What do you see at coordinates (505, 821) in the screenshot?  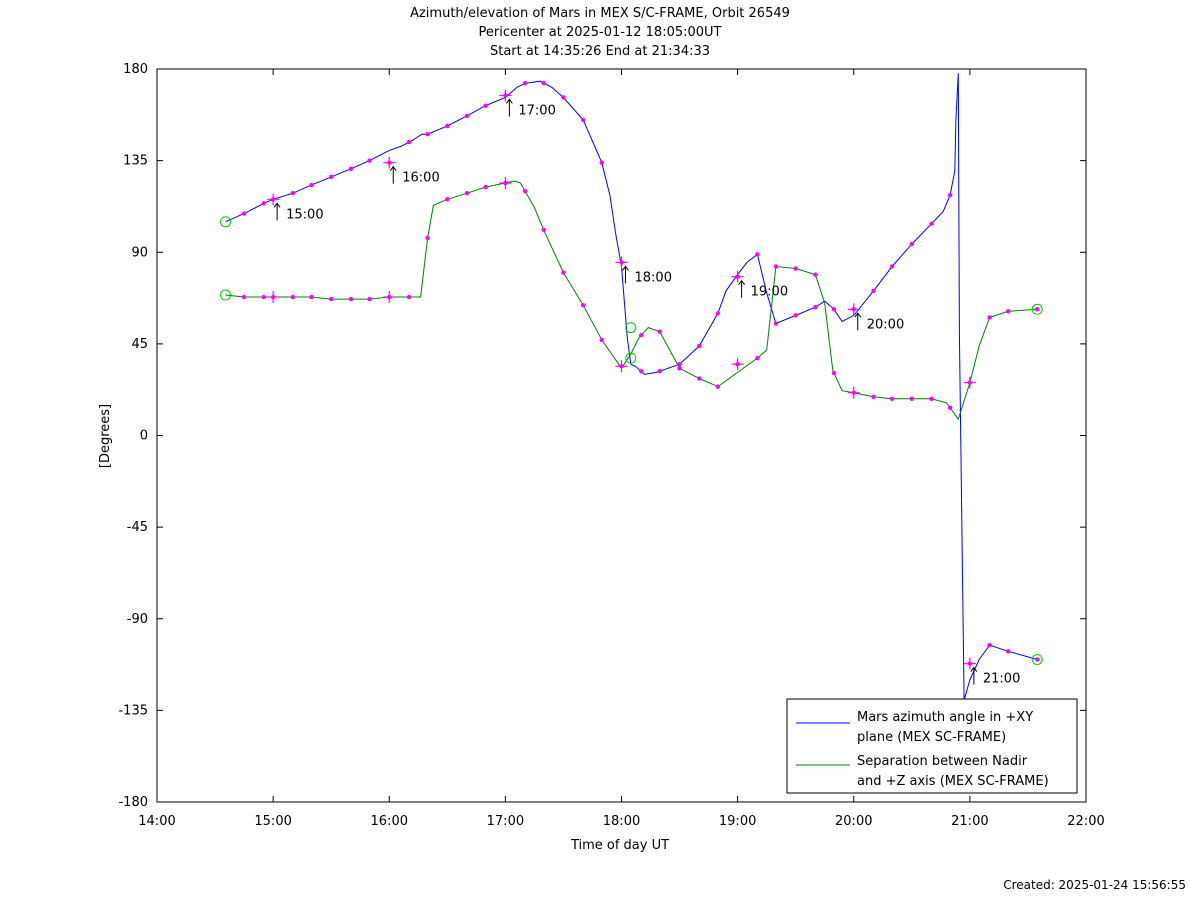 I see `x-tick-label: 17:00` at bounding box center [505, 821].